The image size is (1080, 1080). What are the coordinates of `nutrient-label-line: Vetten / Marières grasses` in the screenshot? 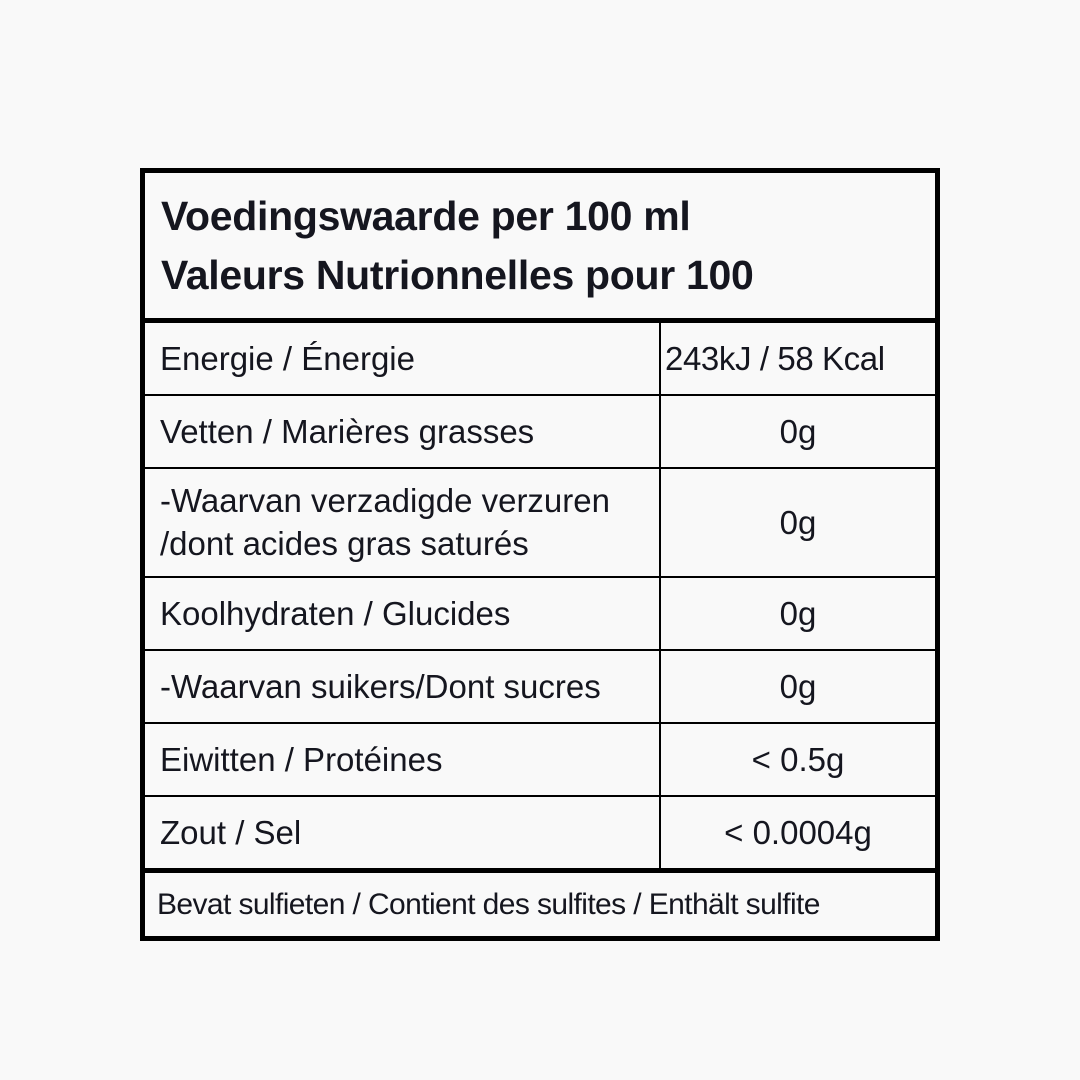 It's located at (347, 431).